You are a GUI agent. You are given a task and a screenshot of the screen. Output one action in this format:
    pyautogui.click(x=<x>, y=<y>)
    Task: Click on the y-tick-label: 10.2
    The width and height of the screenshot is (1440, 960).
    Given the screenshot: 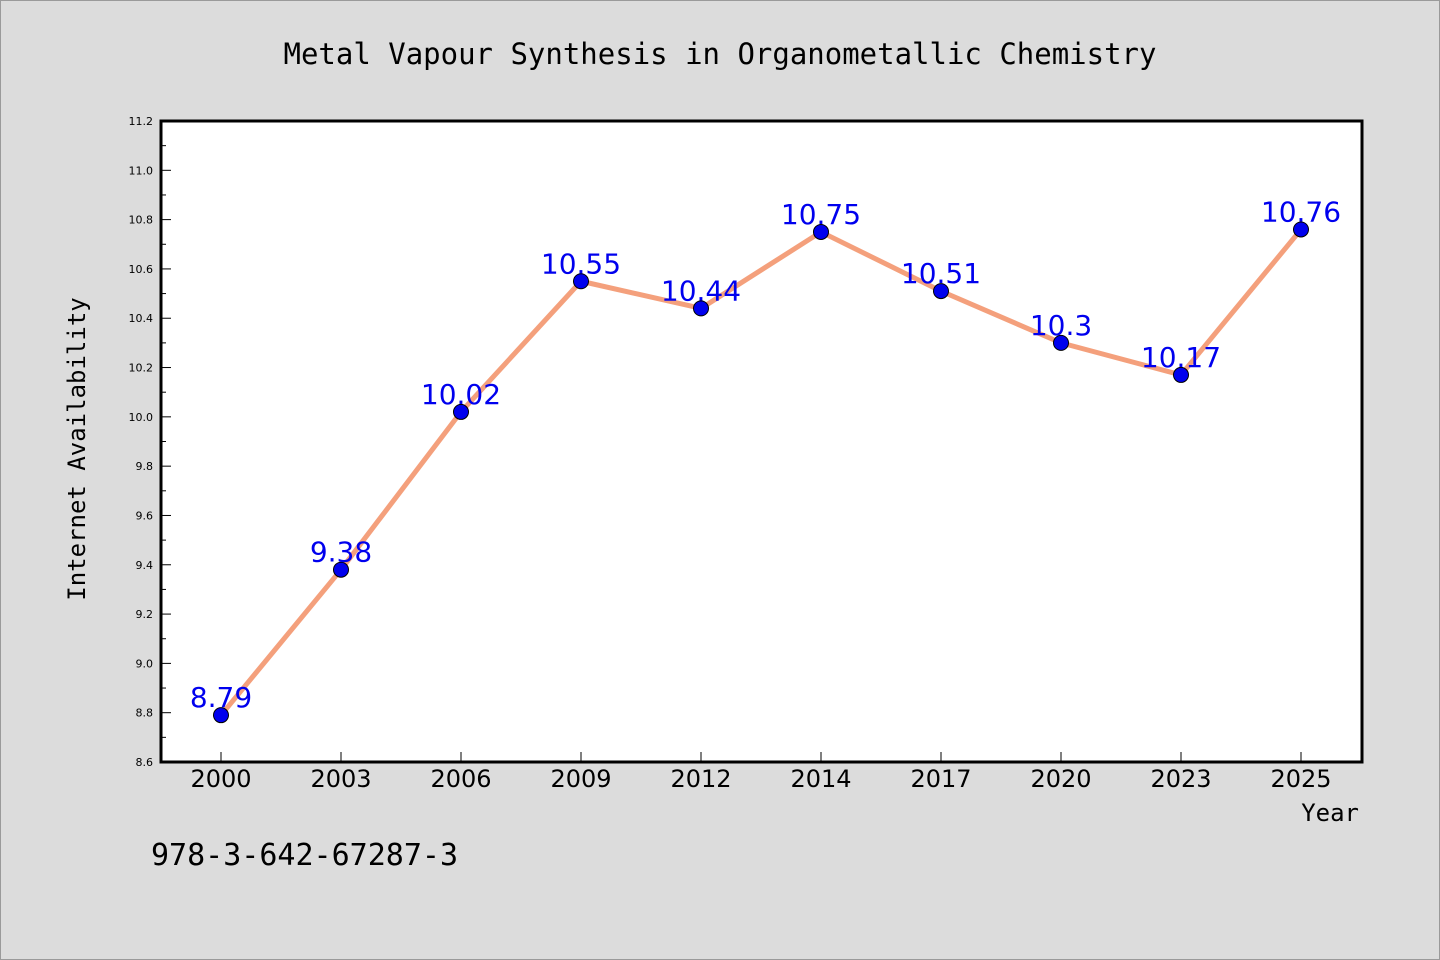 What is the action you would take?
    pyautogui.click(x=141, y=368)
    